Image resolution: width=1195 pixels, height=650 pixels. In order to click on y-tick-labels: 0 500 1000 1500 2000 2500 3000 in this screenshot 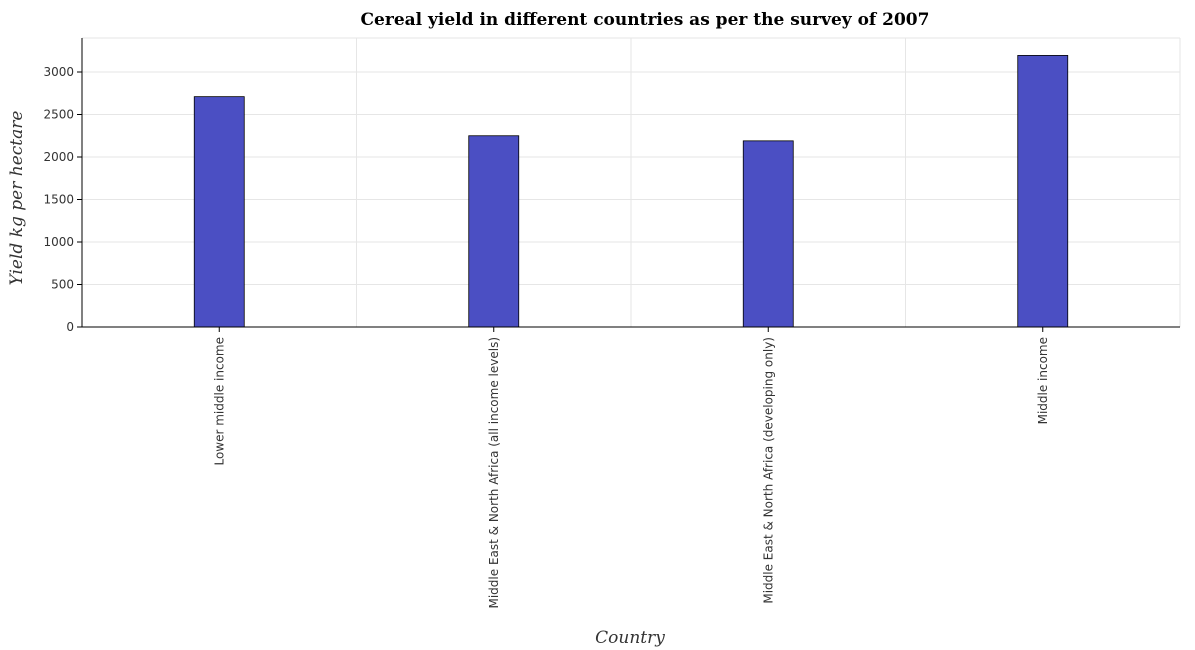, I will do `click(58, 199)`.